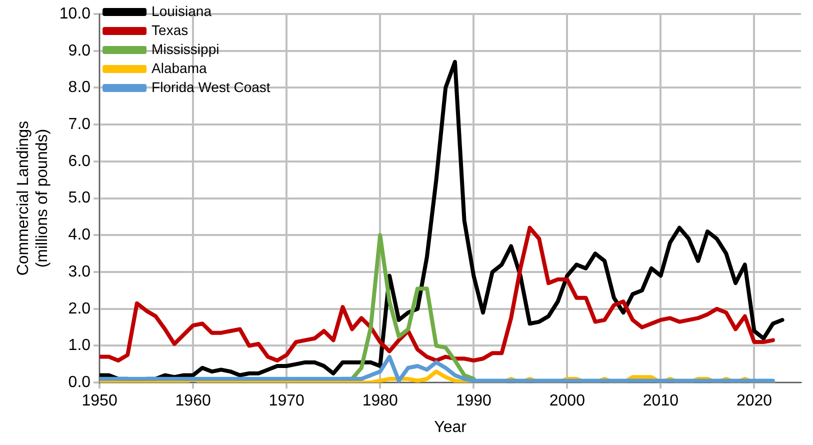 Image resolution: width=813 pixels, height=445 pixels. What do you see at coordinates (79, 51) in the screenshot?
I see `y-tick-label: 9.0` at bounding box center [79, 51].